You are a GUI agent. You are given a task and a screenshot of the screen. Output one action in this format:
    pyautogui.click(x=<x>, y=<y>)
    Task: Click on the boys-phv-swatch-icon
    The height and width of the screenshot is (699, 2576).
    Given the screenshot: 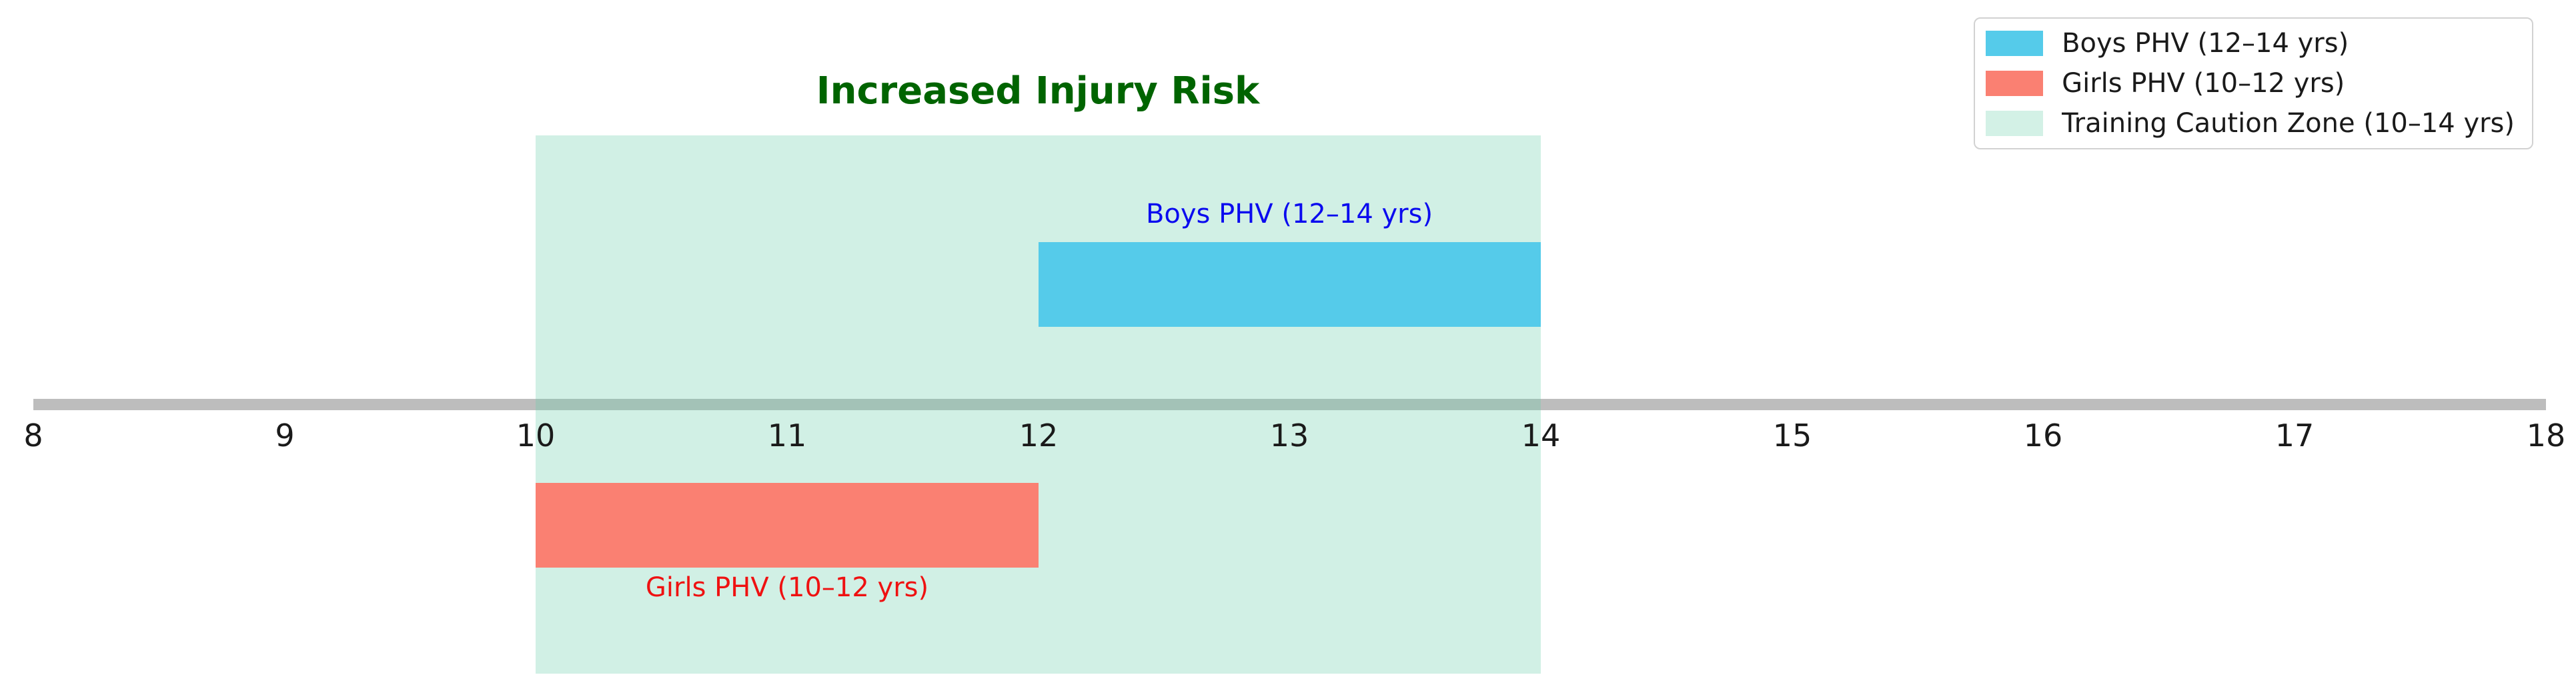 What is the action you would take?
    pyautogui.click(x=2015, y=44)
    